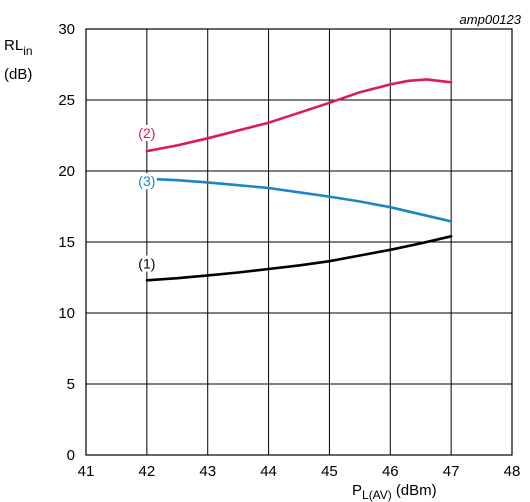 This screenshot has height=502, width=530. I want to click on series-label-2: (2), so click(146, 133).